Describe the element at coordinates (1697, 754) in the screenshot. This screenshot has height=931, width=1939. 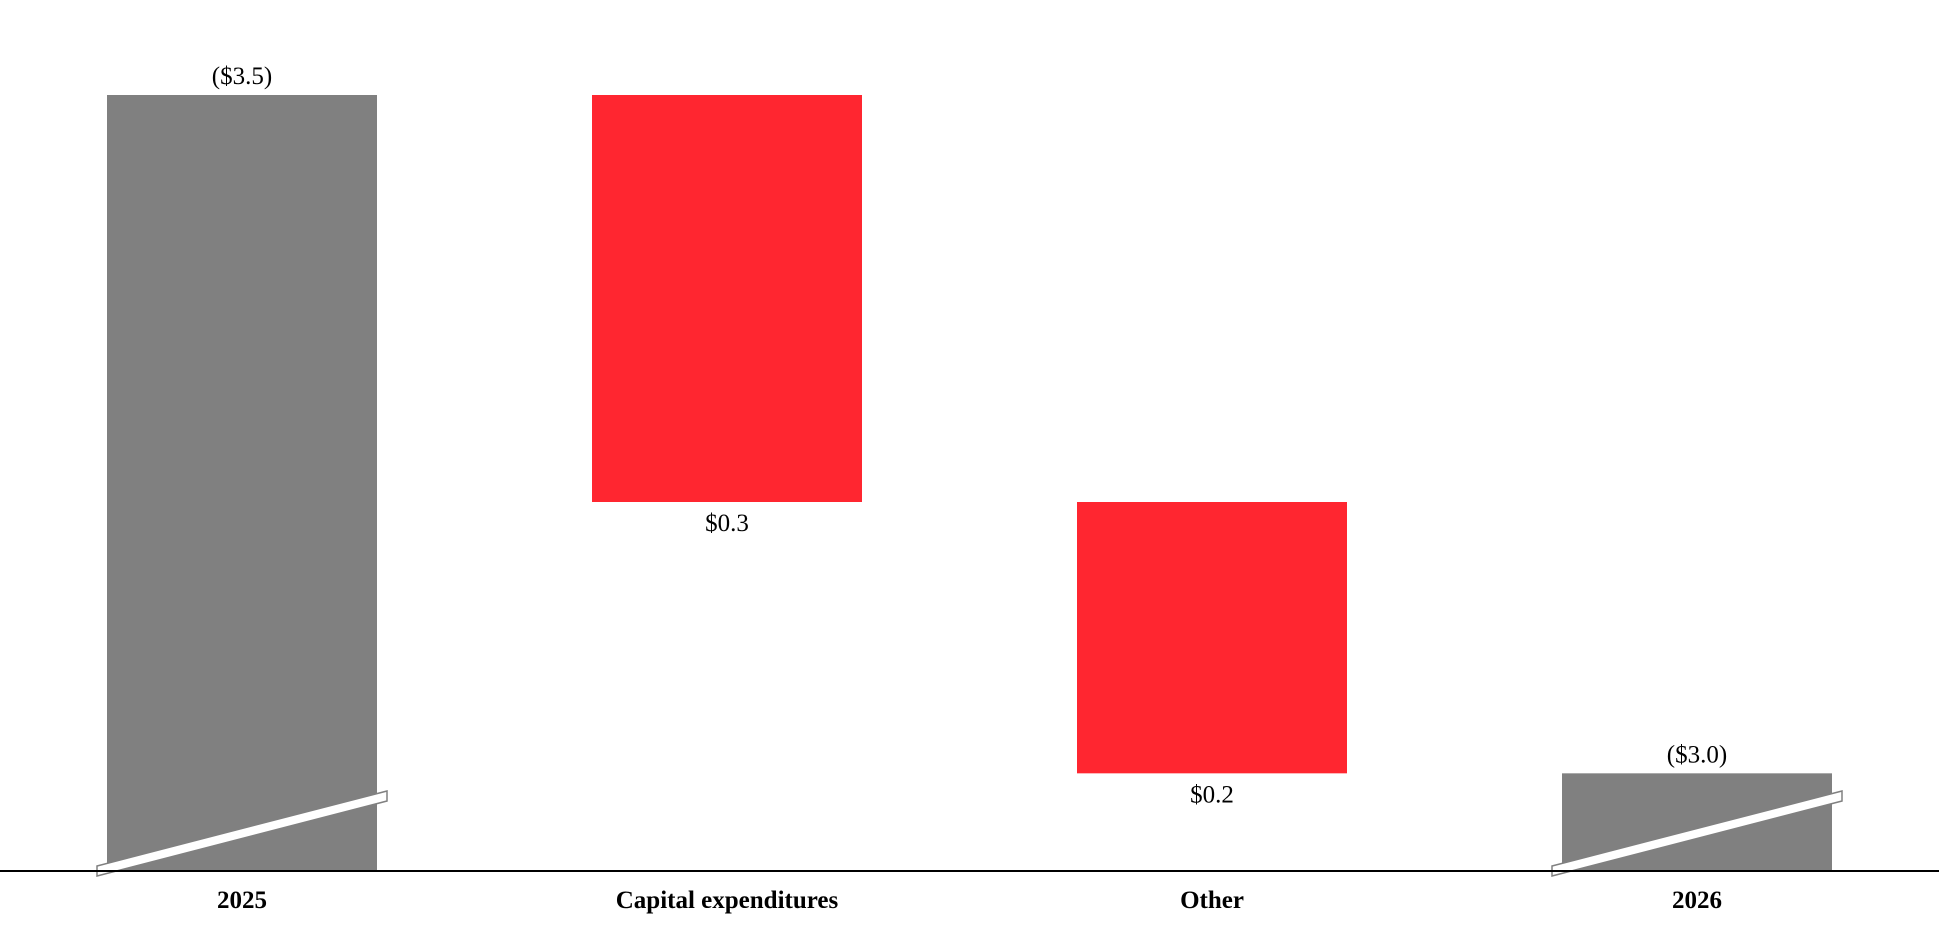
I see `value-label-2026: ($3.0)` at that location.